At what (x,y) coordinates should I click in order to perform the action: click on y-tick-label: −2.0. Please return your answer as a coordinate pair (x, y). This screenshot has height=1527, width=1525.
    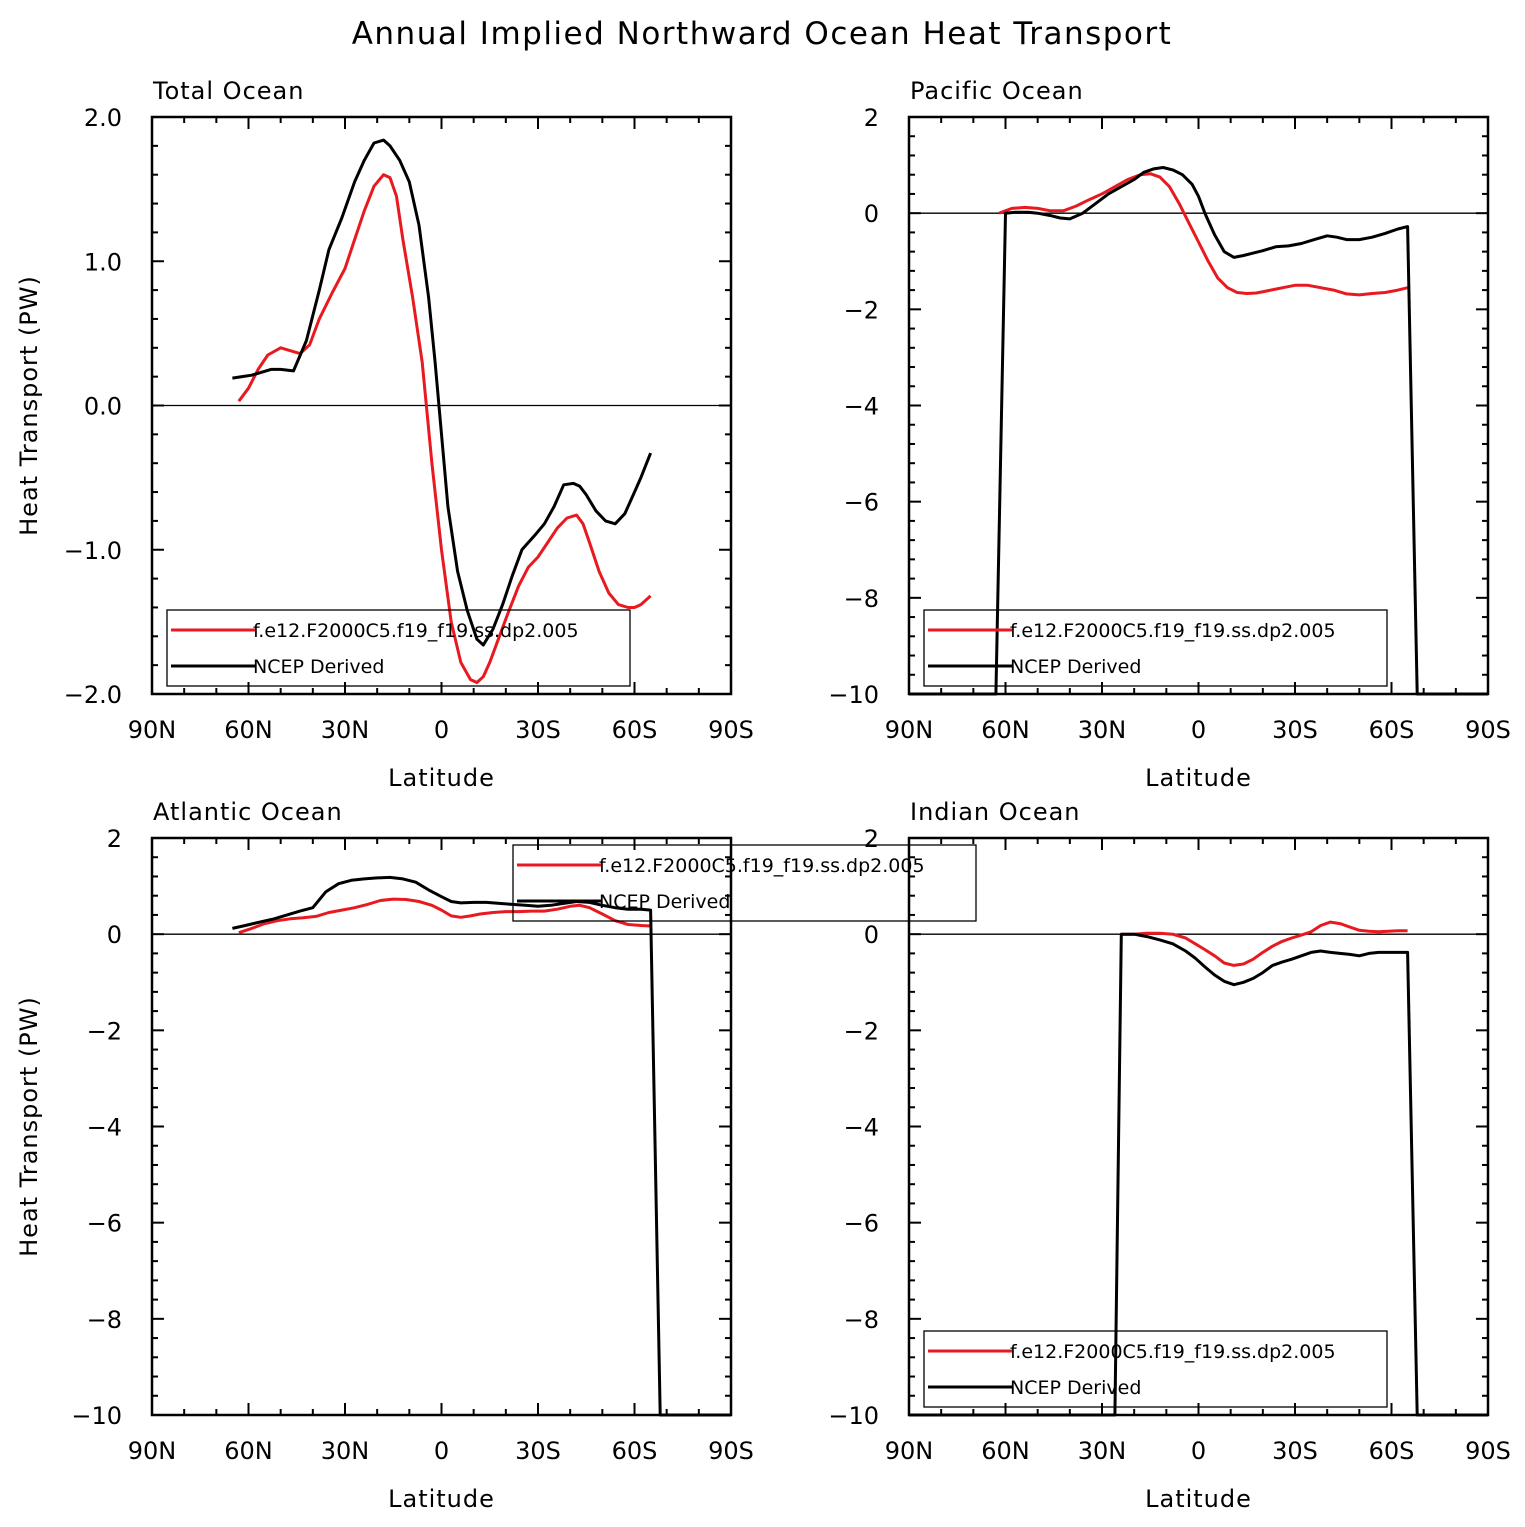
    Looking at the image, I should click on (93, 695).